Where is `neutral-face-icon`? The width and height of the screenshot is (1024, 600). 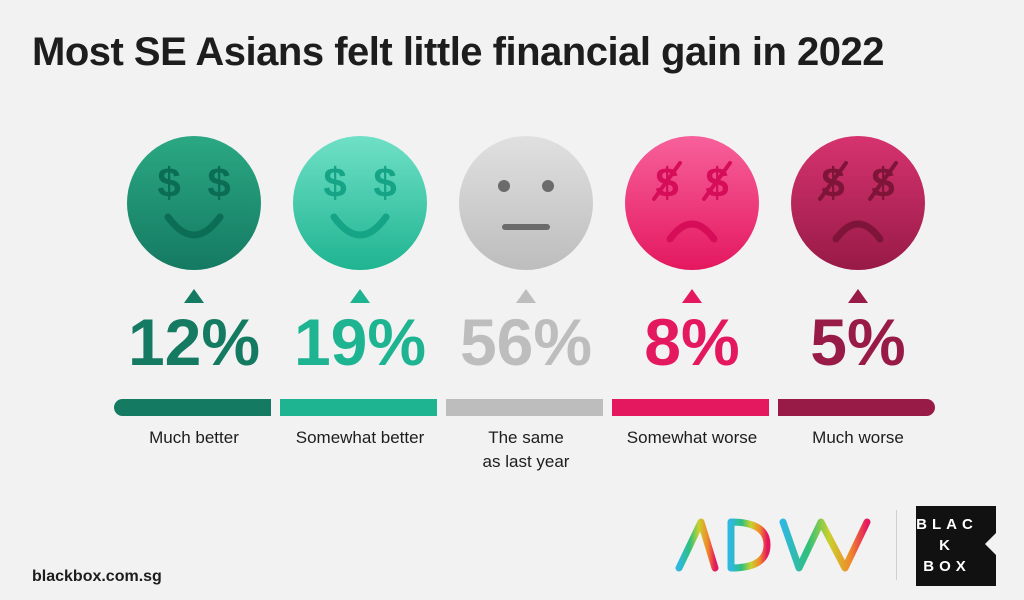
neutral-face-icon is located at coordinates (526, 203).